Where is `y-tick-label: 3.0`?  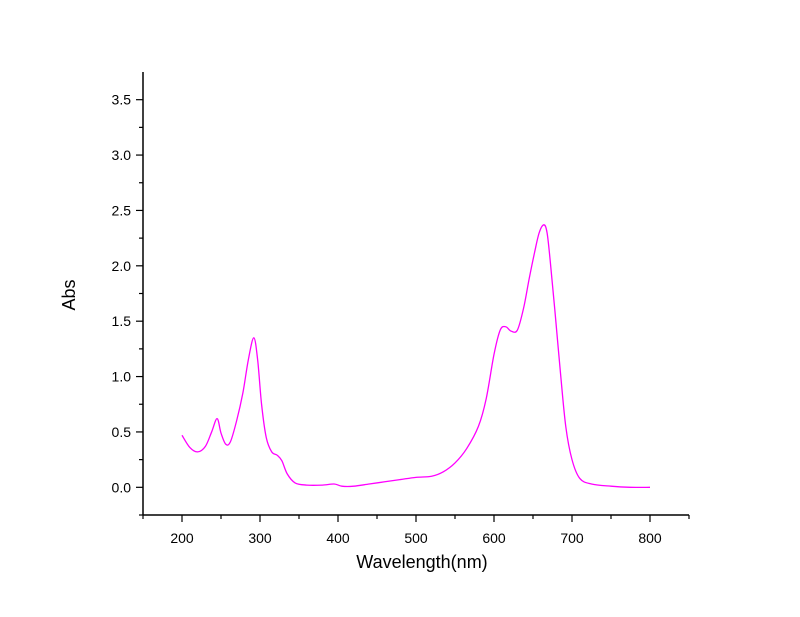
y-tick-label: 3.0 is located at coordinates (122, 155).